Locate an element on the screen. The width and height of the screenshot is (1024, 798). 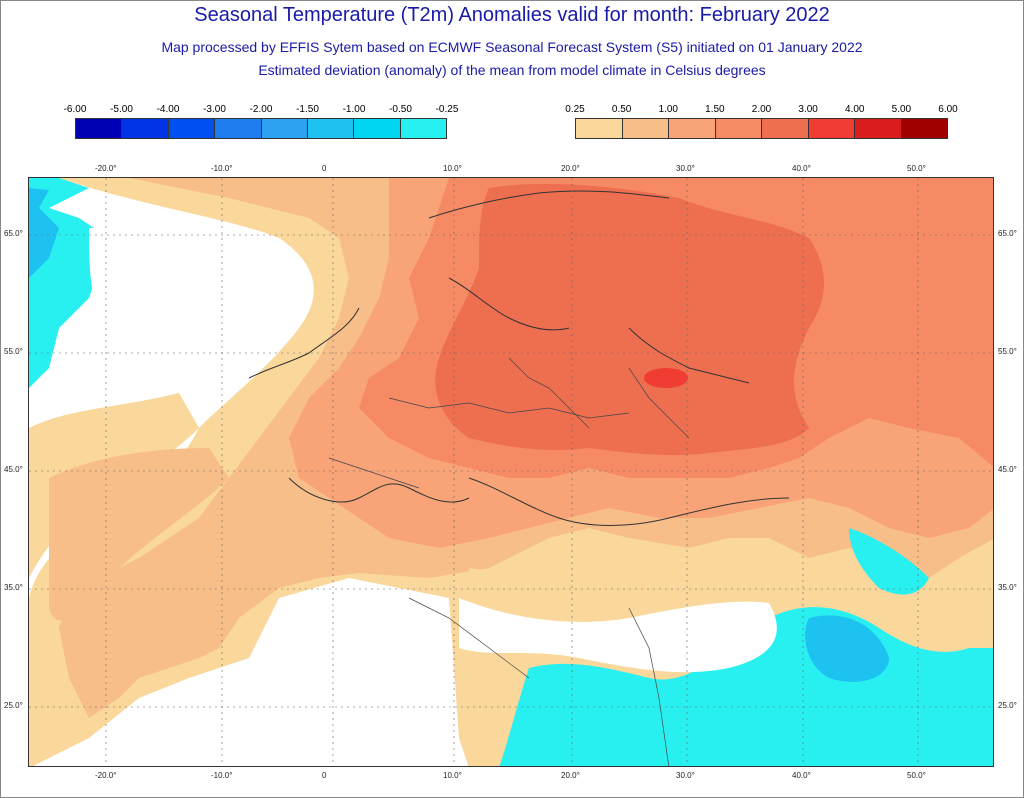
lon-tick-label-bottom: 0 is located at coordinates (324, 775).